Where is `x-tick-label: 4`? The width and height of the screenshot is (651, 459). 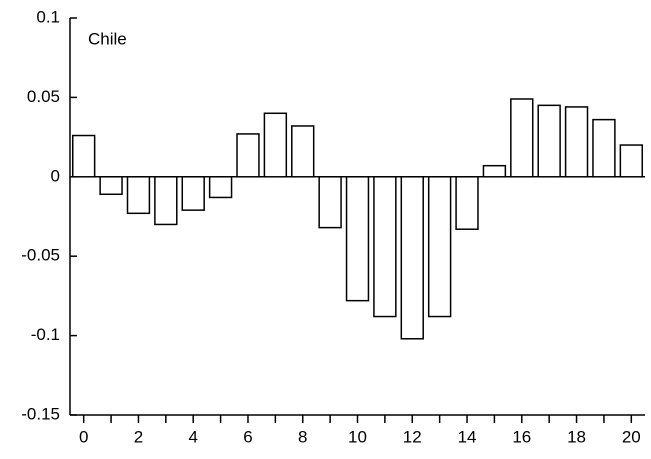 x-tick-label: 4 is located at coordinates (192, 436).